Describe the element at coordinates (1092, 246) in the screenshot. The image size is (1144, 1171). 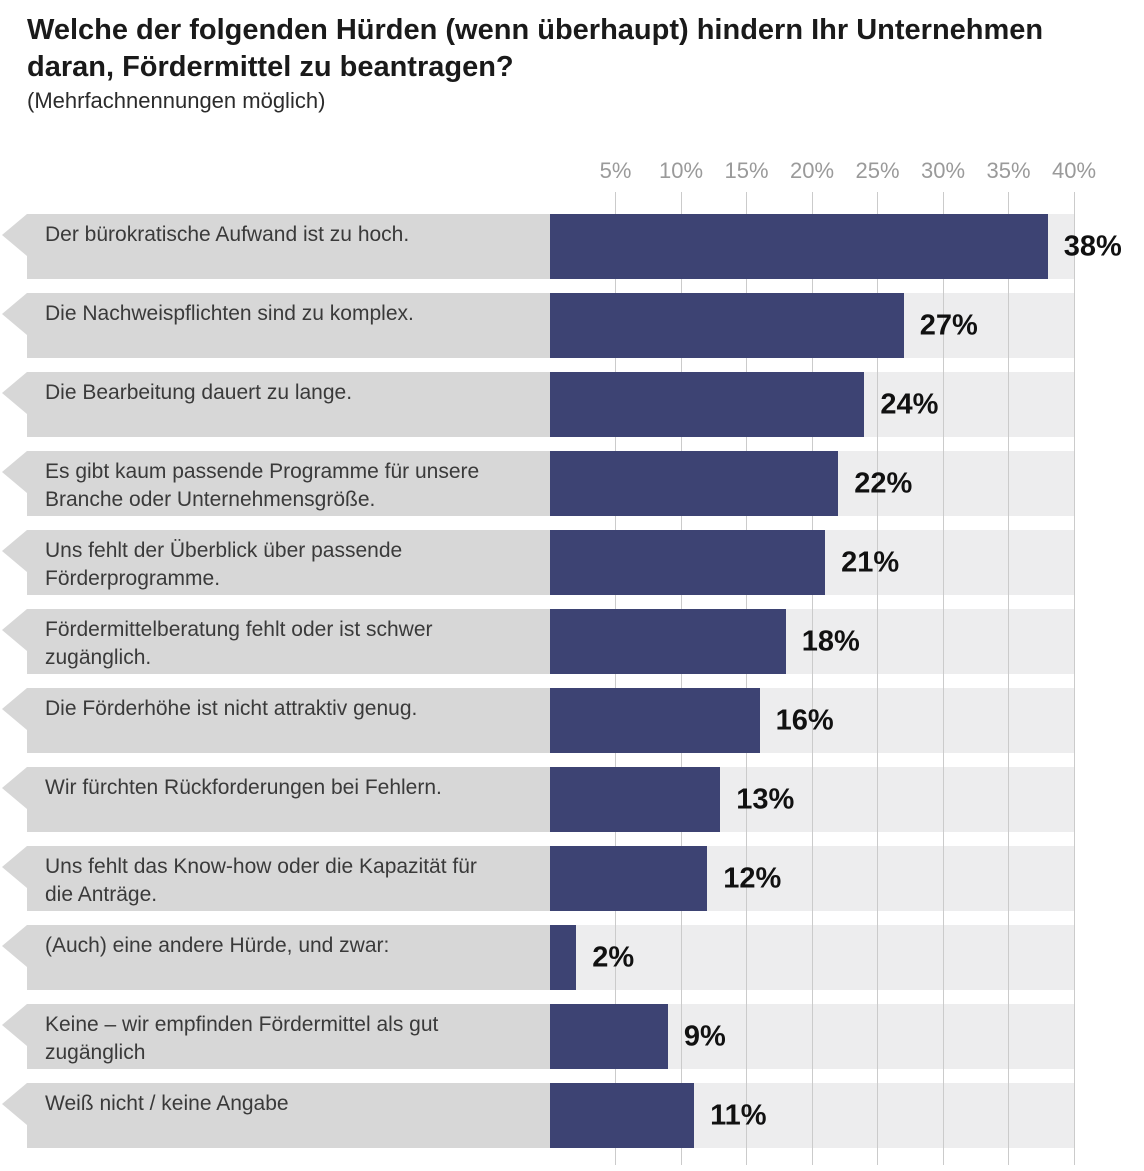
I see `value-label: 38%` at that location.